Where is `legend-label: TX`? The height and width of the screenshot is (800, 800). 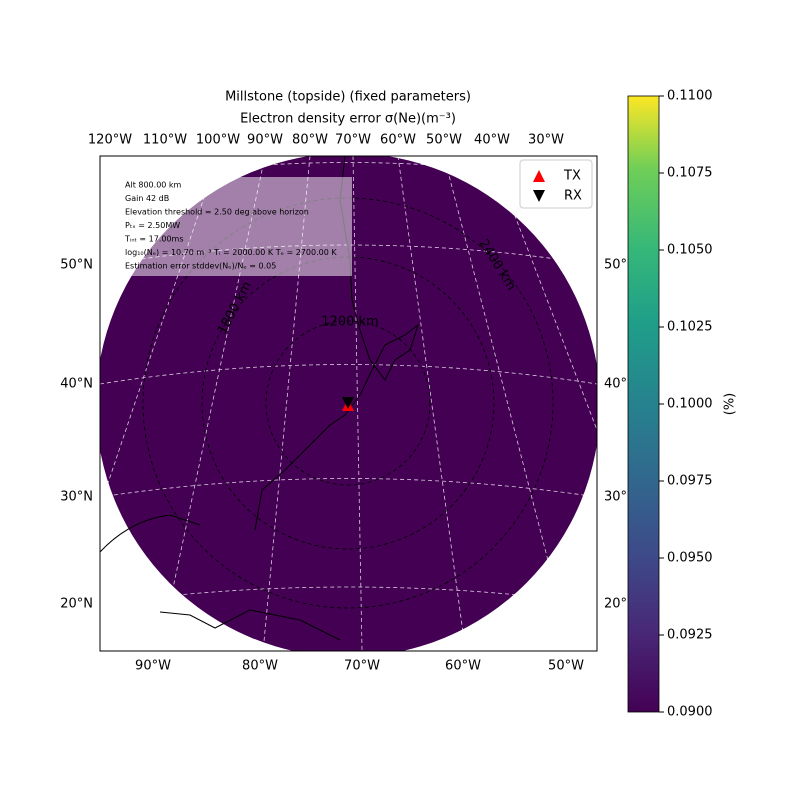 legend-label: TX is located at coordinates (572, 176).